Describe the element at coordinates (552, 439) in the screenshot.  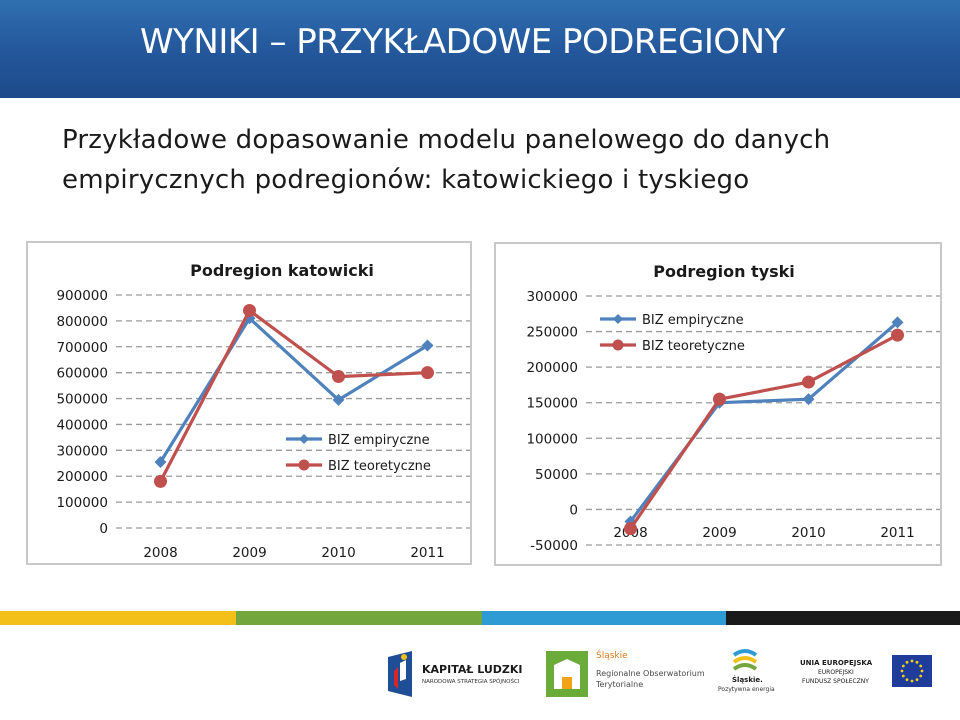
I see `tyski-ytick: 100000` at that location.